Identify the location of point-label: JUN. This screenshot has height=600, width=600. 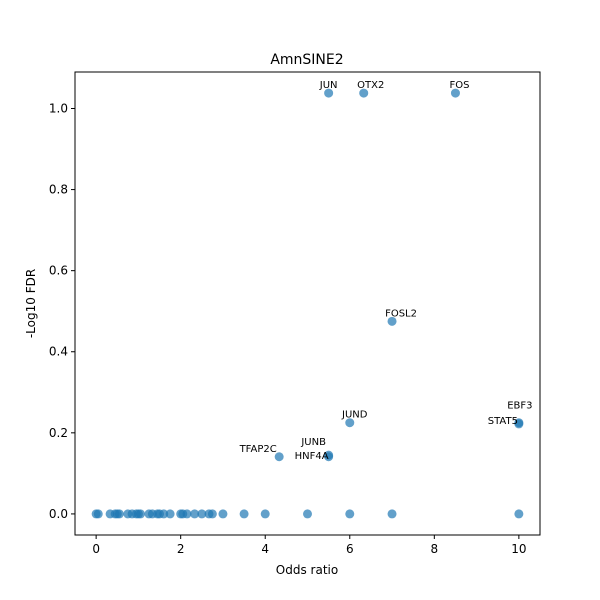
(328, 85).